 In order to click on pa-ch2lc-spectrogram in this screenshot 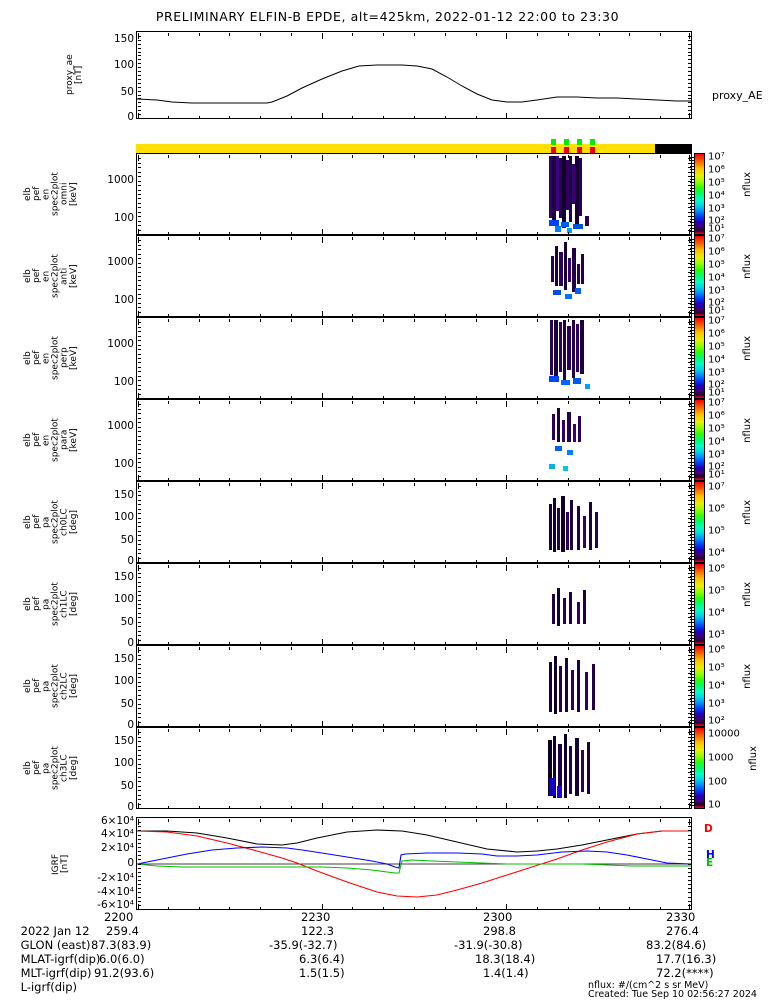, I will do `click(572, 685)`.